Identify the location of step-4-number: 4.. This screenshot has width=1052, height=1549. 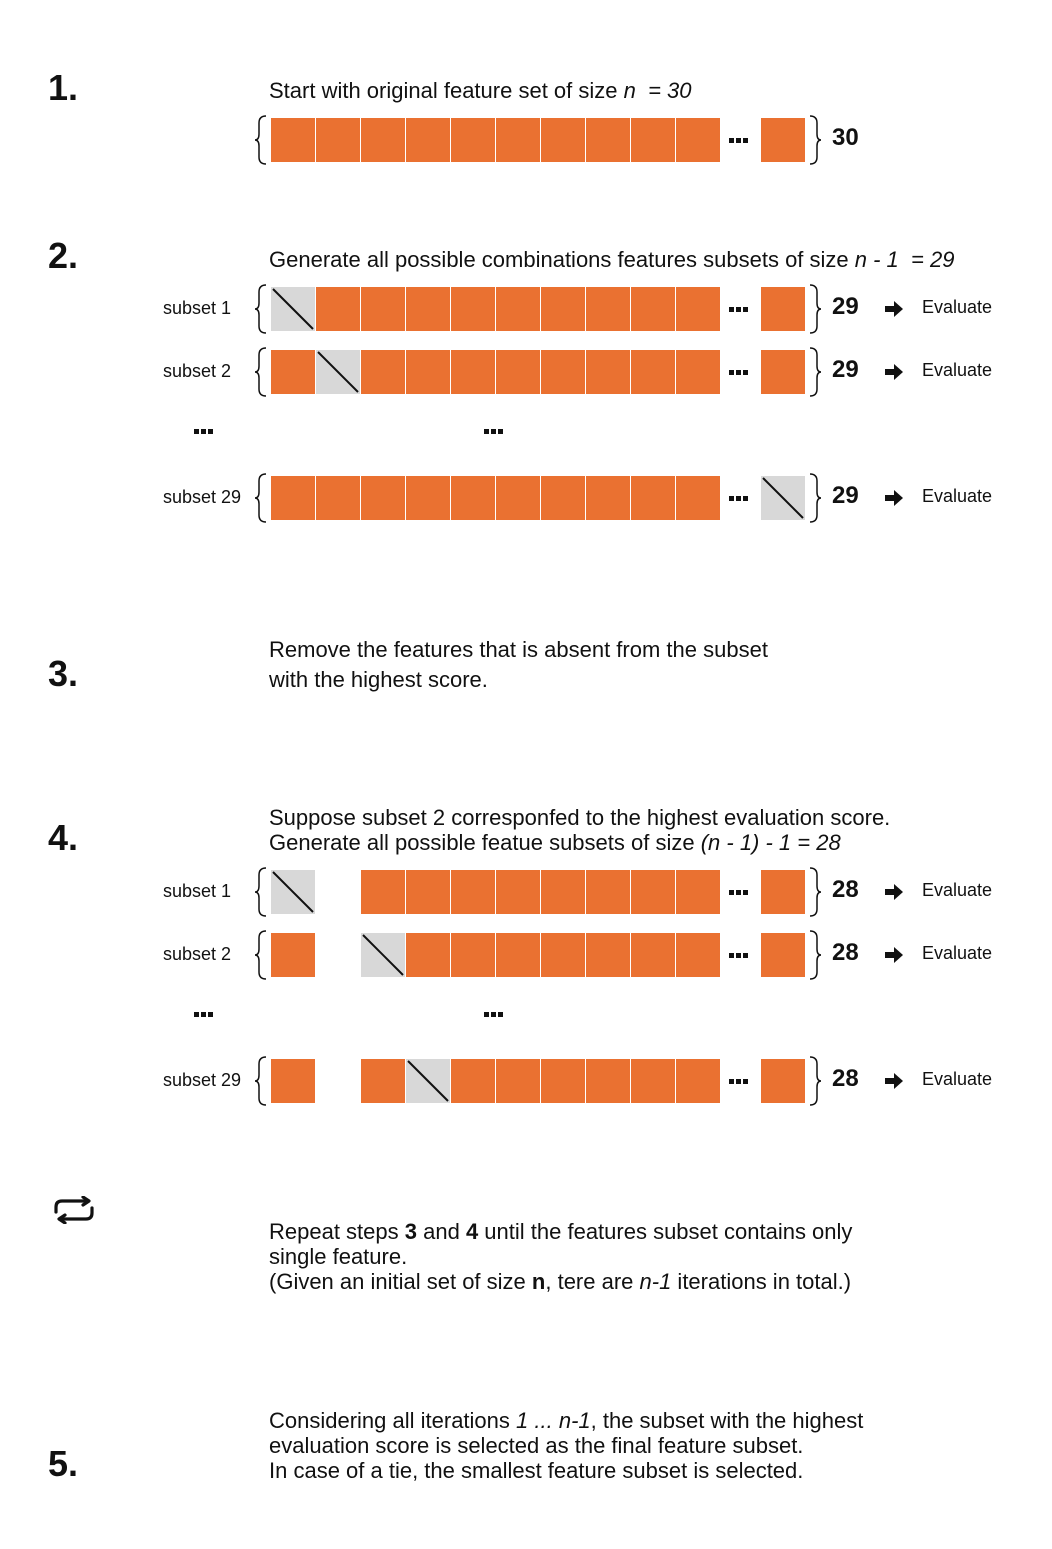
(63, 837).